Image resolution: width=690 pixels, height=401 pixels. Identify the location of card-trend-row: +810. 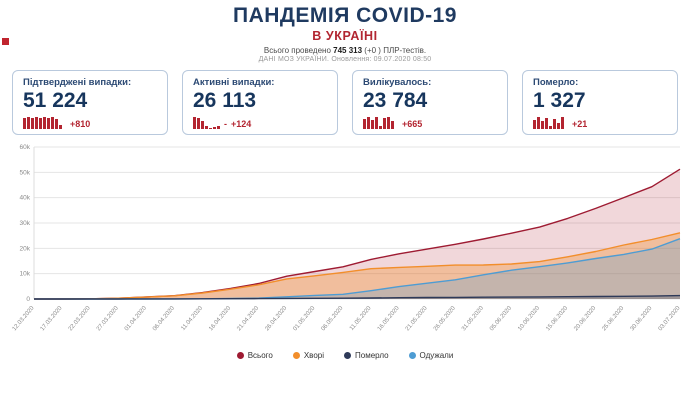
(90, 122).